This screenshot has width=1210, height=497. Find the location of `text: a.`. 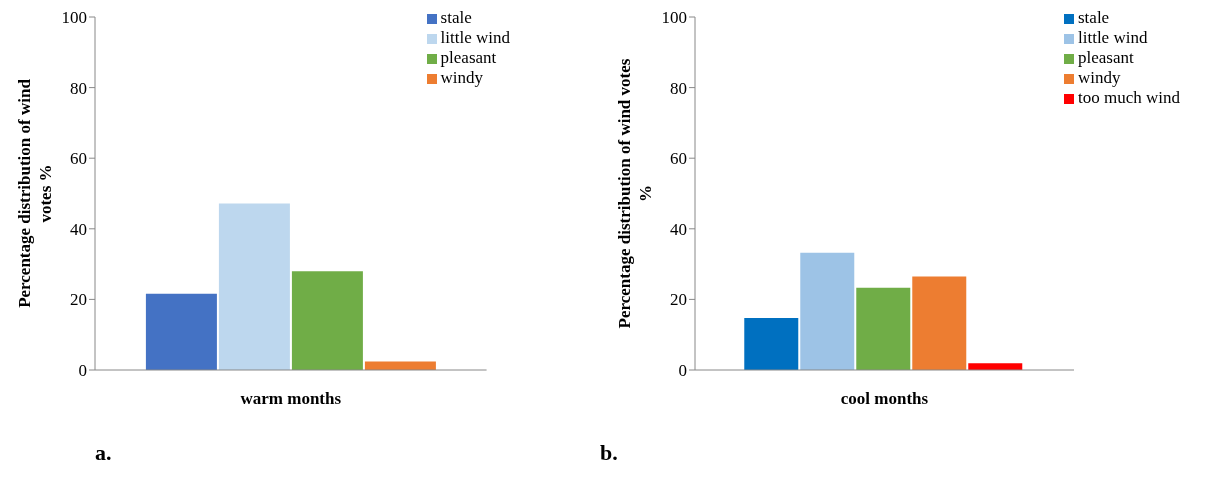

text: a. is located at coordinates (103, 453).